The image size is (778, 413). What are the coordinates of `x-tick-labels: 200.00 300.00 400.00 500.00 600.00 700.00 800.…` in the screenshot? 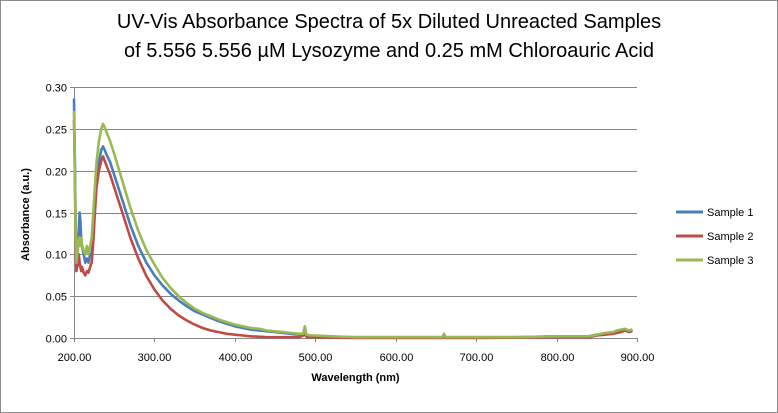 It's located at (356, 351).